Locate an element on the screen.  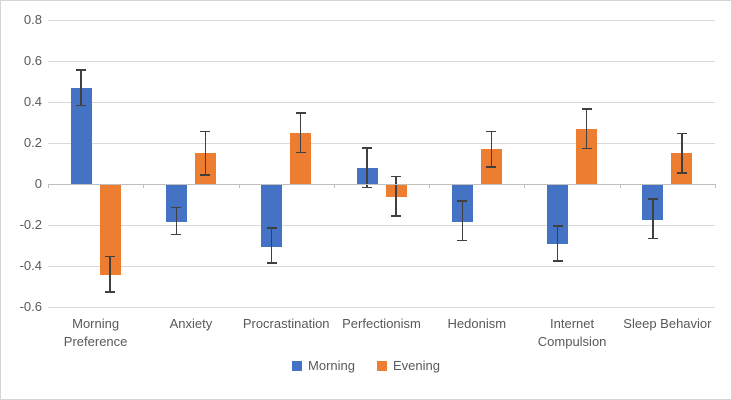
x-axis-category-label: Sleep Behavior is located at coordinates (667, 323).